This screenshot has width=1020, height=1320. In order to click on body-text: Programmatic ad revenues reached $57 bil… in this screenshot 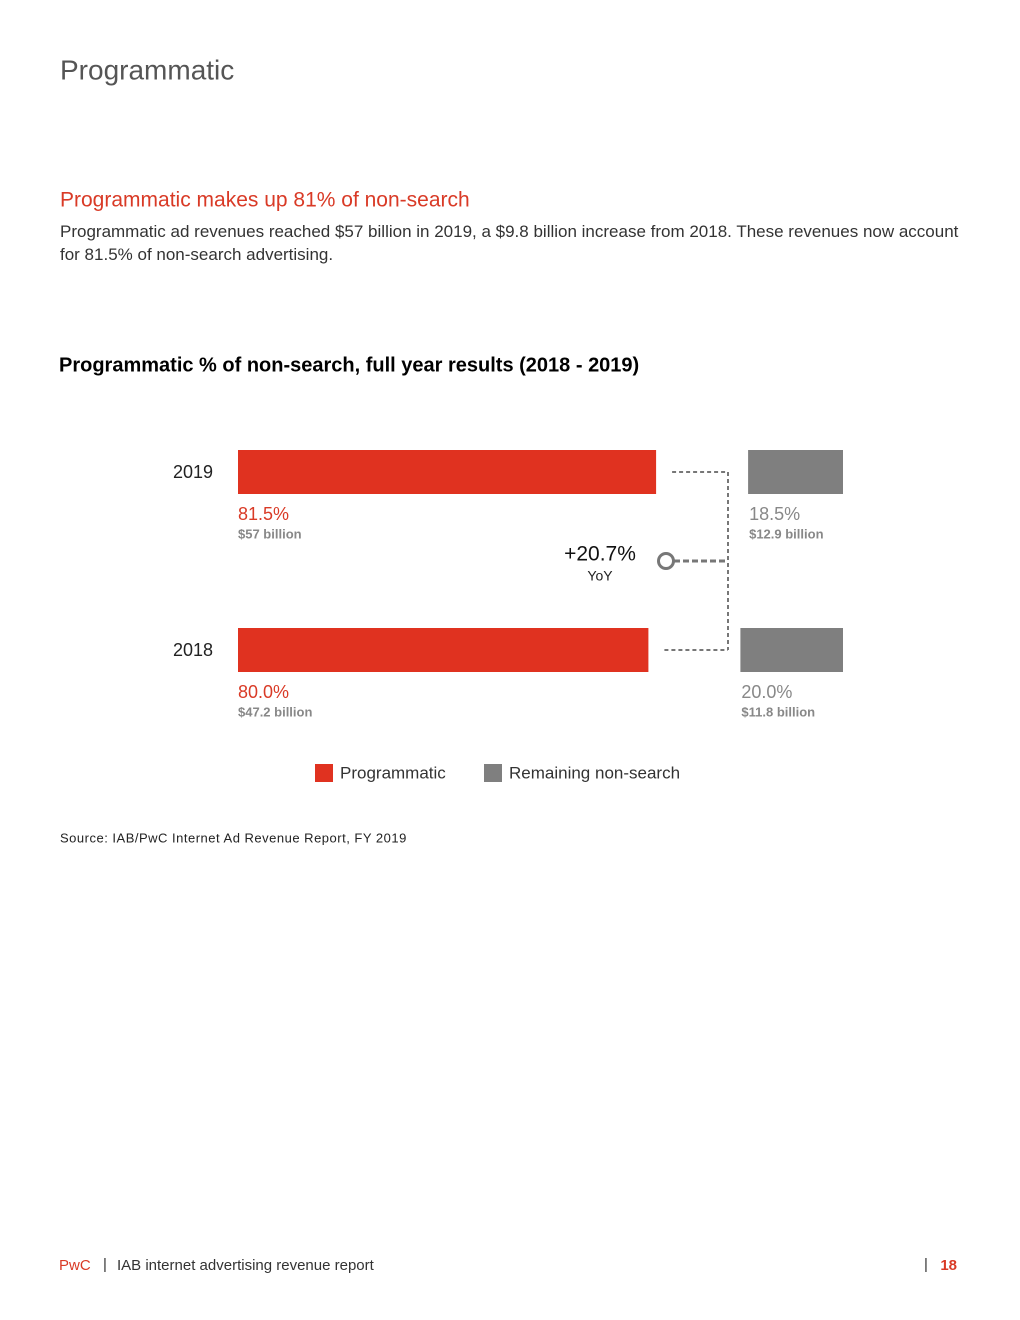, I will do `click(509, 243)`.